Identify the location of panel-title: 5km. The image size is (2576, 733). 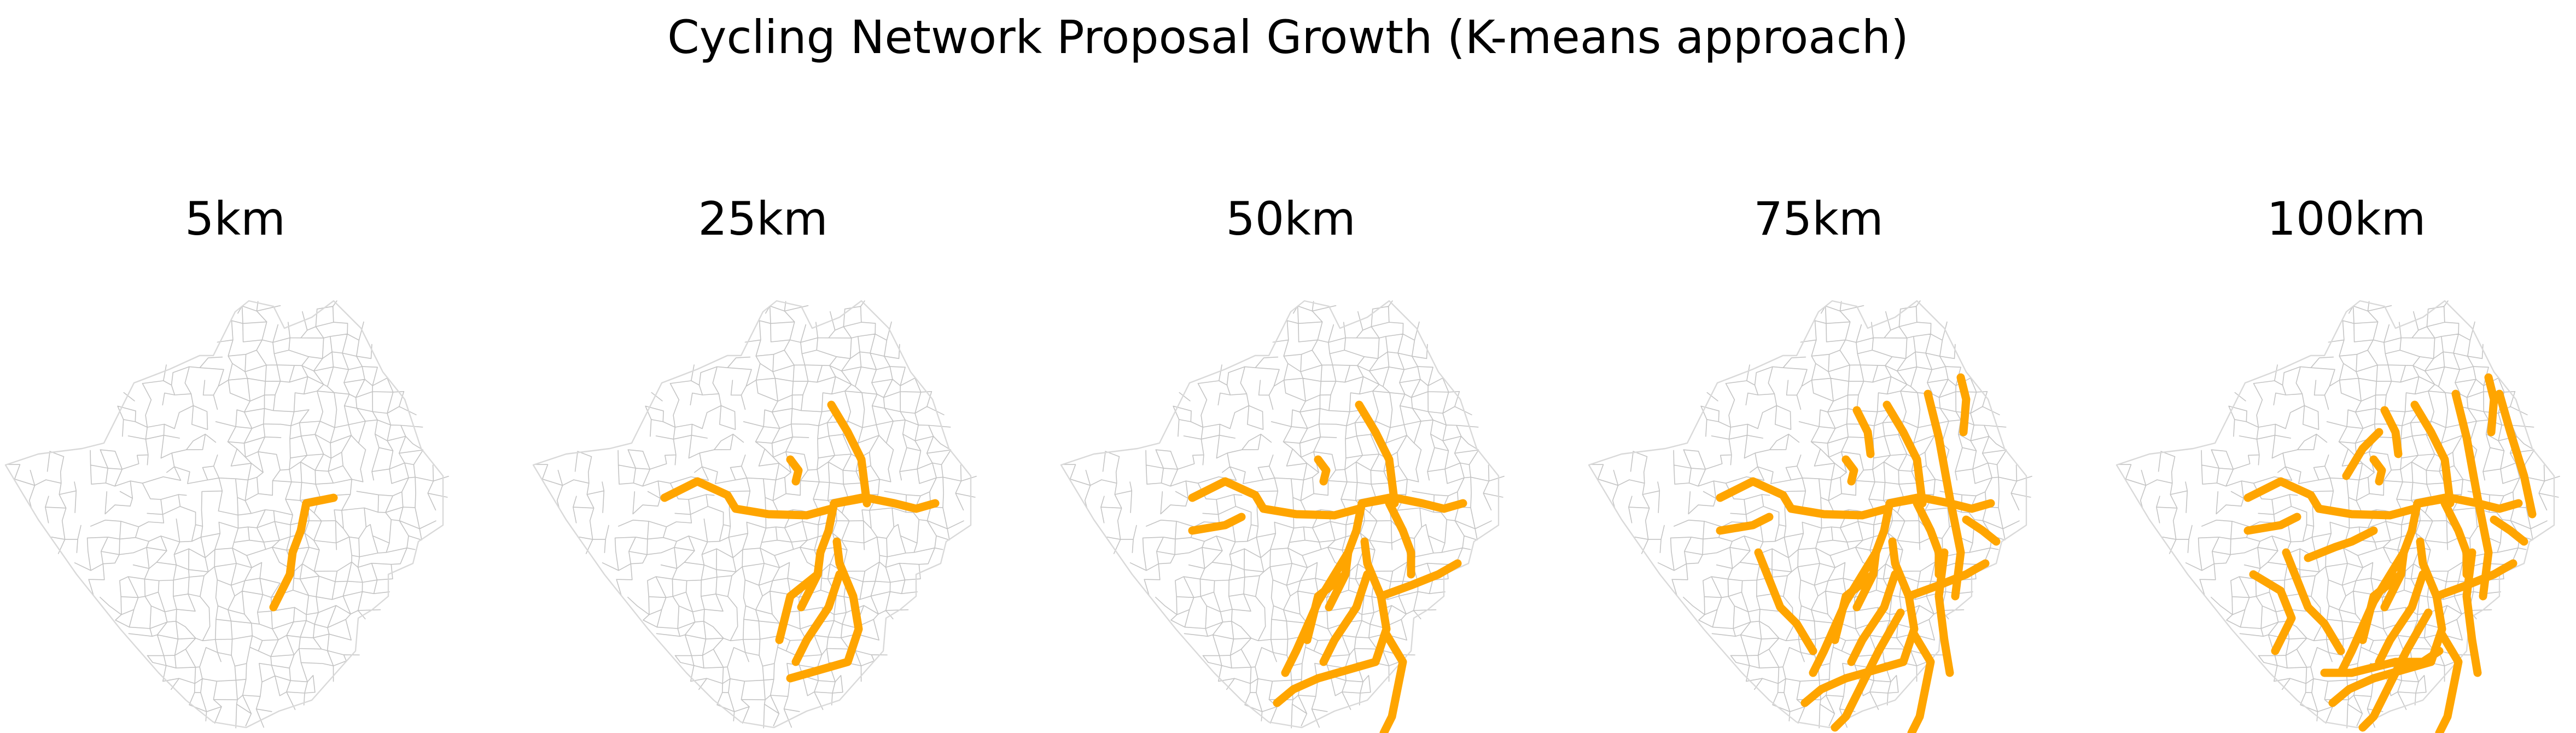
(235, 219).